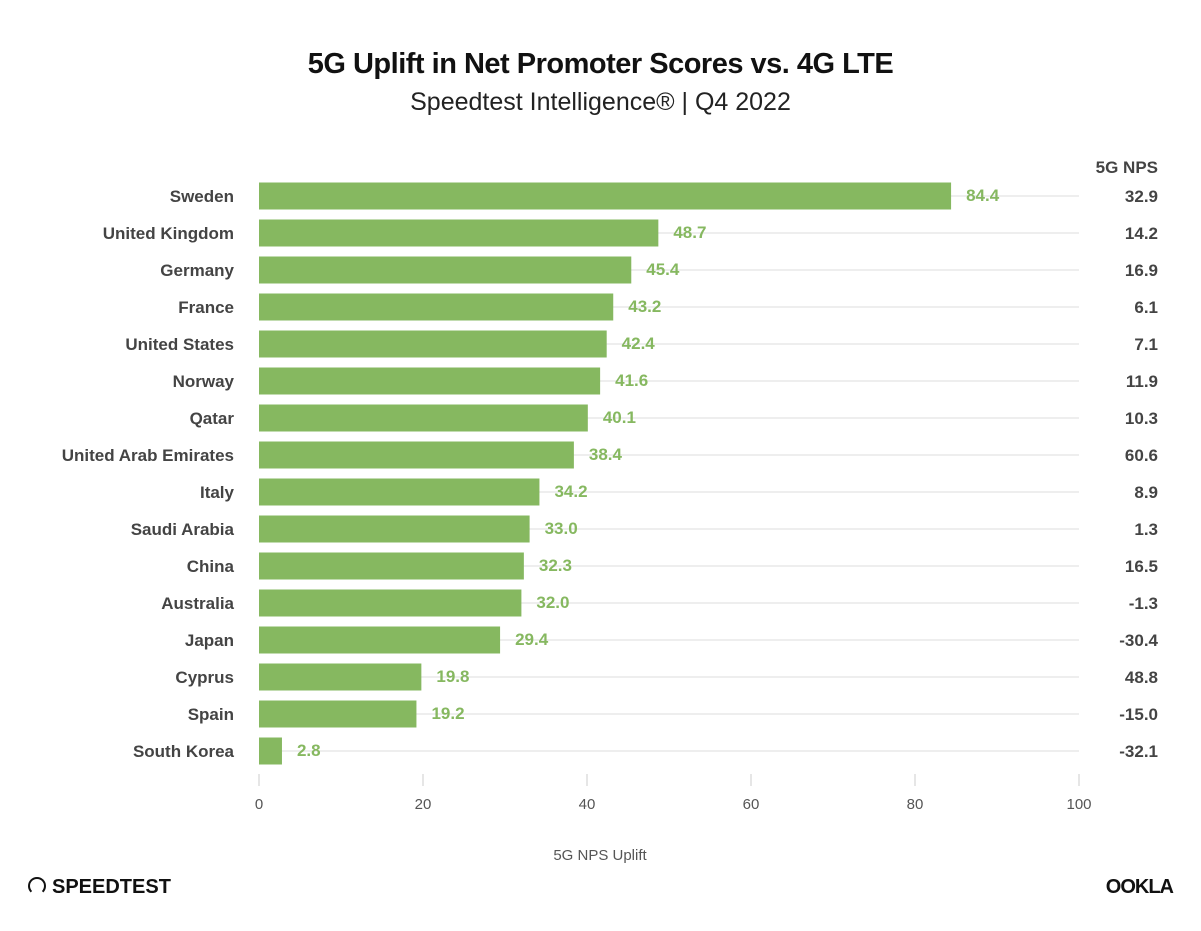 The width and height of the screenshot is (1201, 931). What do you see at coordinates (532, 639) in the screenshot?
I see `data-label: 29.4` at bounding box center [532, 639].